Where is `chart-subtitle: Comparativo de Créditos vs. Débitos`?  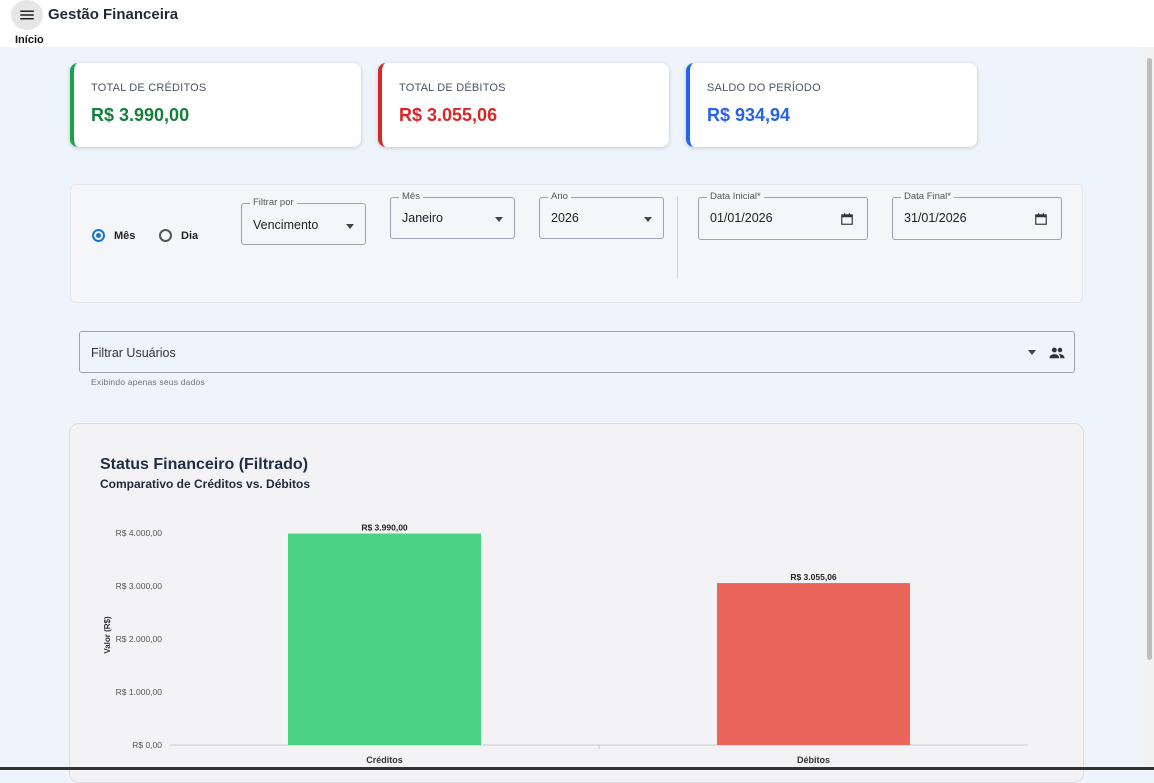 chart-subtitle: Comparativo de Créditos vs. Débitos is located at coordinates (205, 484).